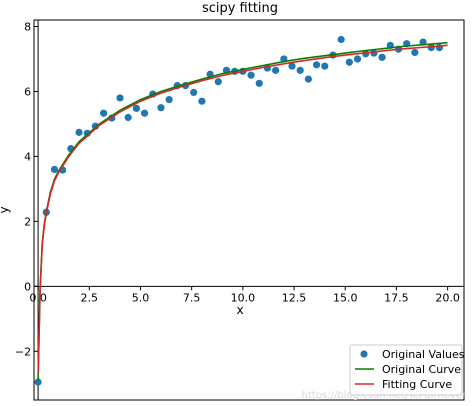 This screenshot has height=406, width=474. I want to click on y-tick-label: 6, so click(27, 91).